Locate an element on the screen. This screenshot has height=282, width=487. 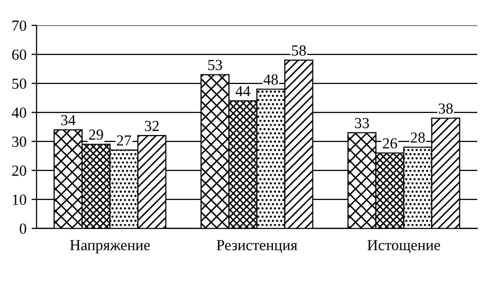
x-tick-label: Истощение is located at coordinates (403, 247).